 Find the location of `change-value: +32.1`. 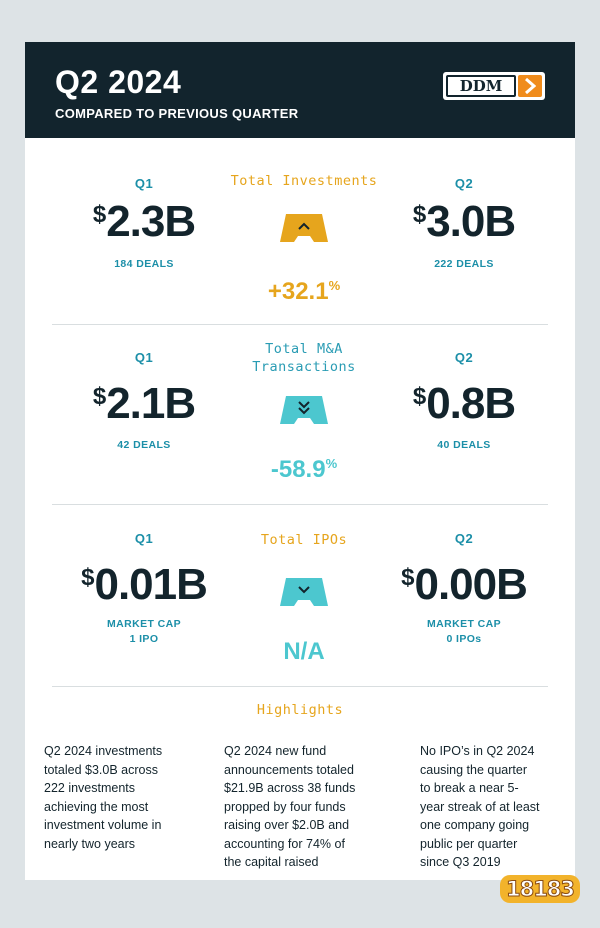

change-value: +32.1 is located at coordinates (298, 291).